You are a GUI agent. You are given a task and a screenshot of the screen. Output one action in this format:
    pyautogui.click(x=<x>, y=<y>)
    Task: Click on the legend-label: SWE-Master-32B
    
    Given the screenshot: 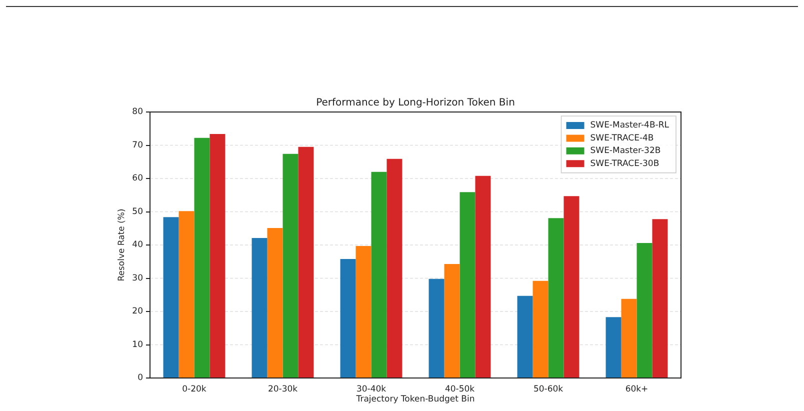 What is the action you would take?
    pyautogui.click(x=625, y=151)
    